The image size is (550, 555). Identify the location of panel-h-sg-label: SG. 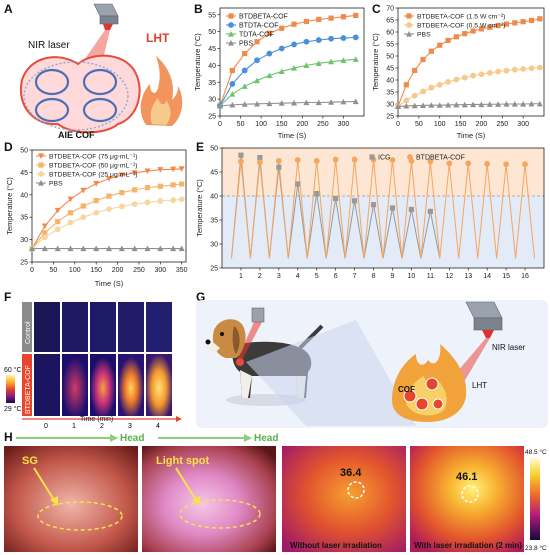
(30, 461).